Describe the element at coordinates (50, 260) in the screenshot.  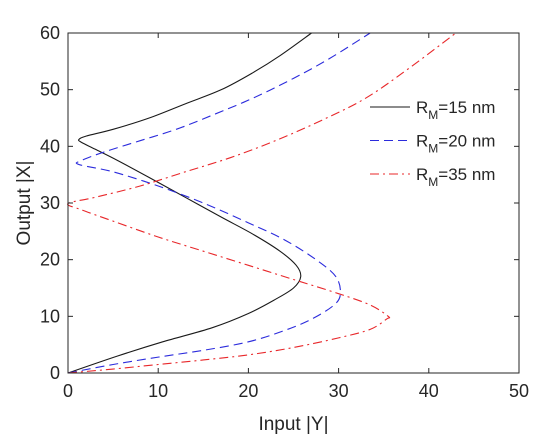
I see `y-tick-label: 20` at that location.